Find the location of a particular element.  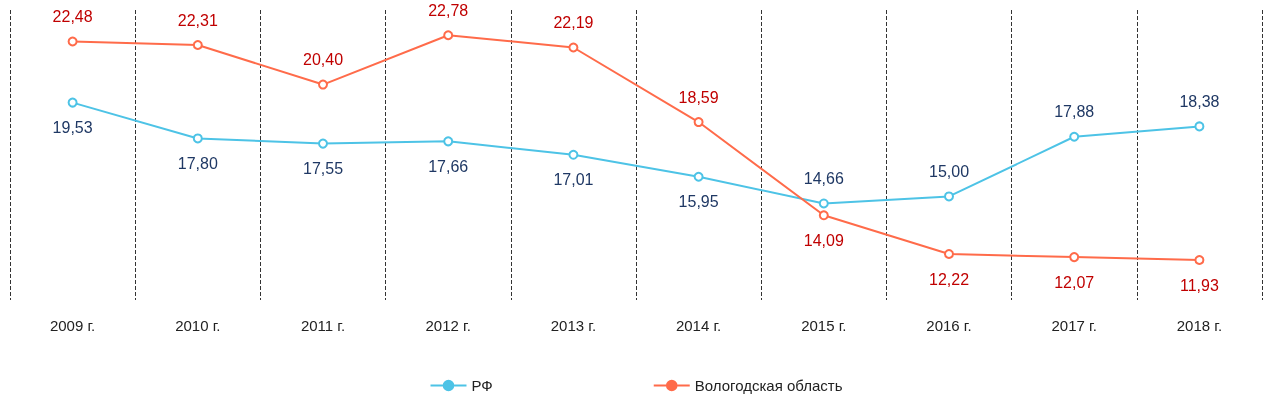

data-label: 20,40 is located at coordinates (323, 60).